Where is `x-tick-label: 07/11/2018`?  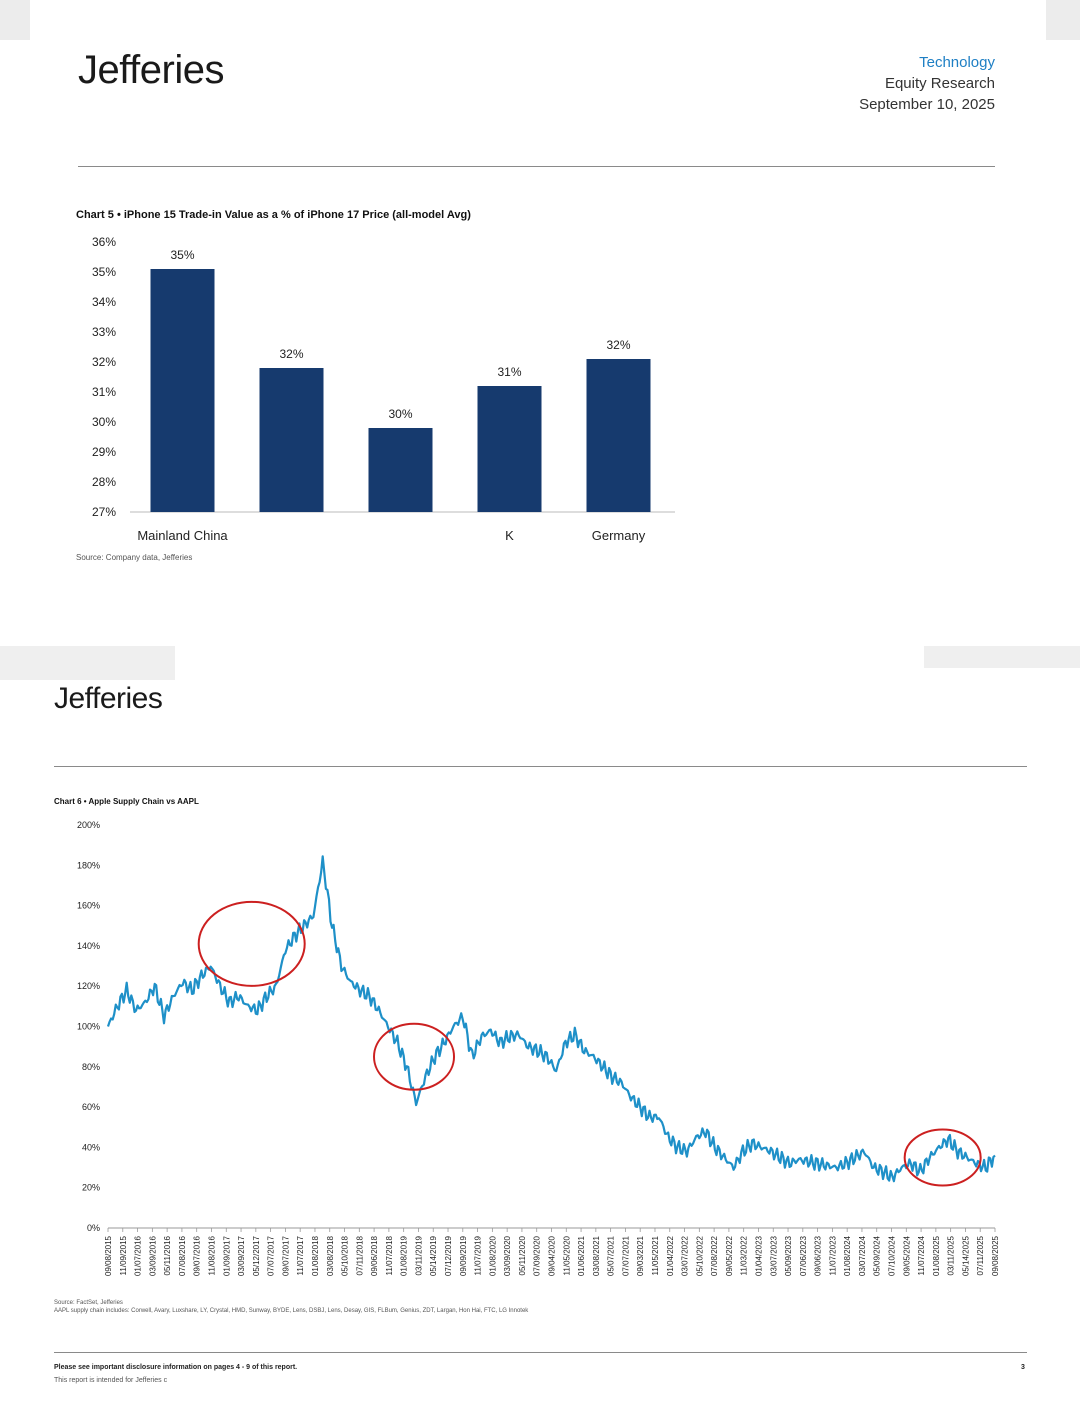 x-tick-label: 07/11/2018 is located at coordinates (359, 1255).